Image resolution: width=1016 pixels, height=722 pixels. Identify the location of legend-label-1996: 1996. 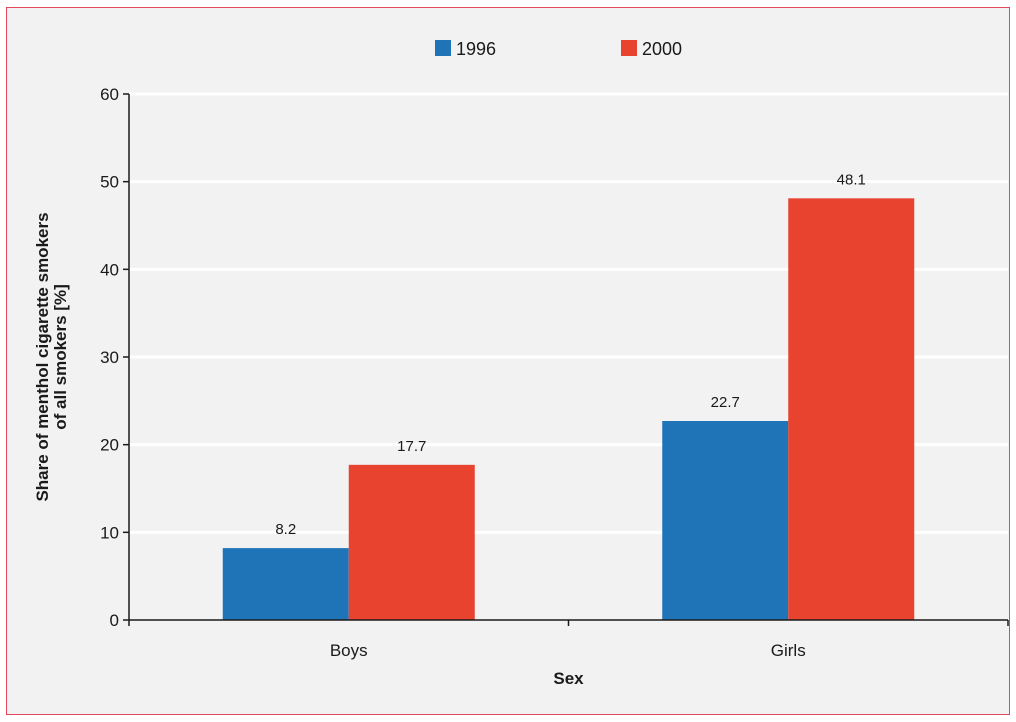
(476, 49).